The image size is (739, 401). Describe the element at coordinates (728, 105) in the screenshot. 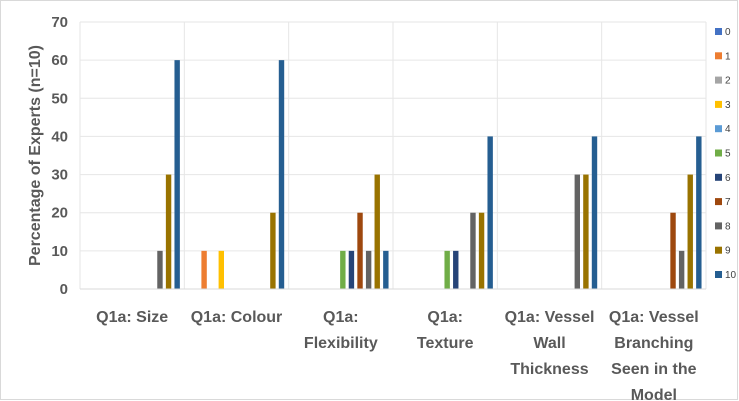

I see `legend-label-3: 3` at that location.